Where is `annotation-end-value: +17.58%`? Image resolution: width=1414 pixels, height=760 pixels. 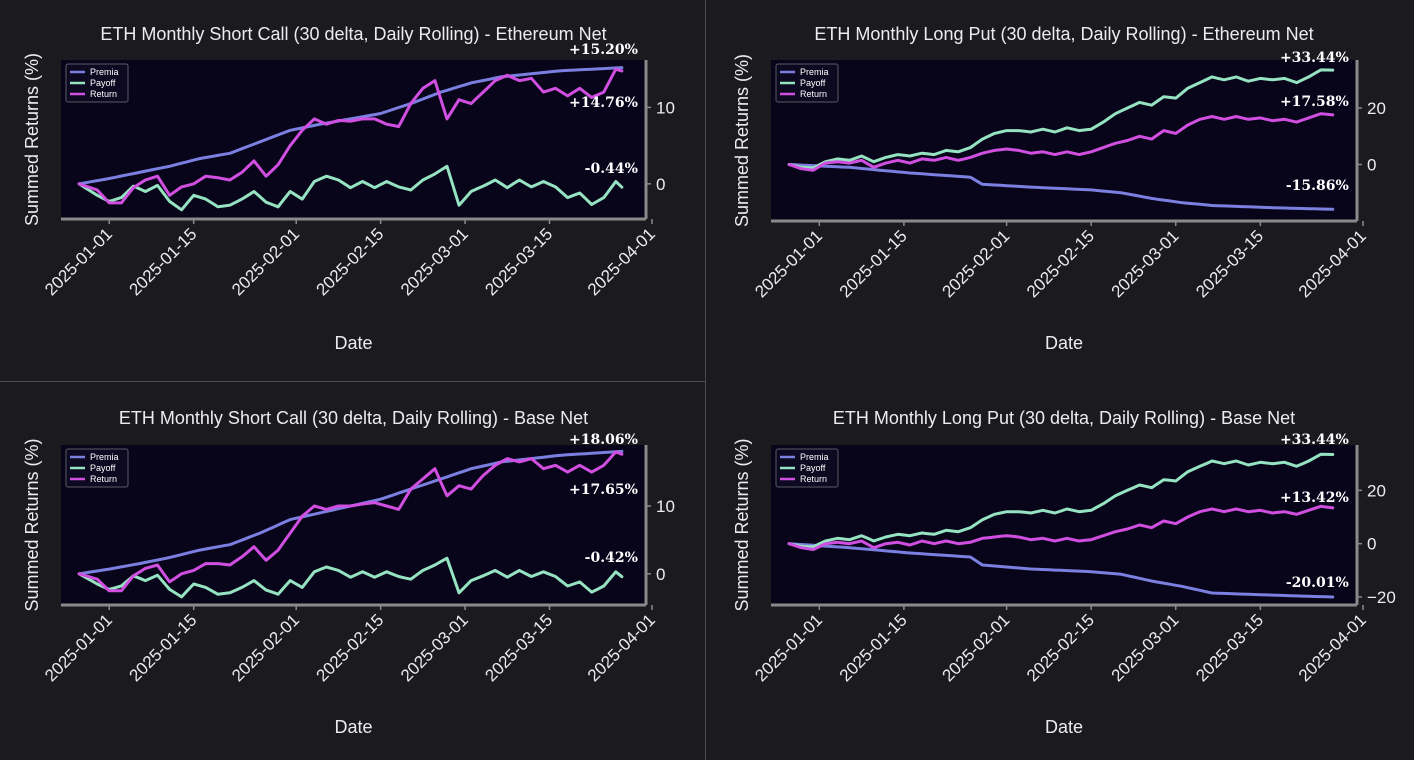
annotation-end-value: +17.58% is located at coordinates (1314, 102).